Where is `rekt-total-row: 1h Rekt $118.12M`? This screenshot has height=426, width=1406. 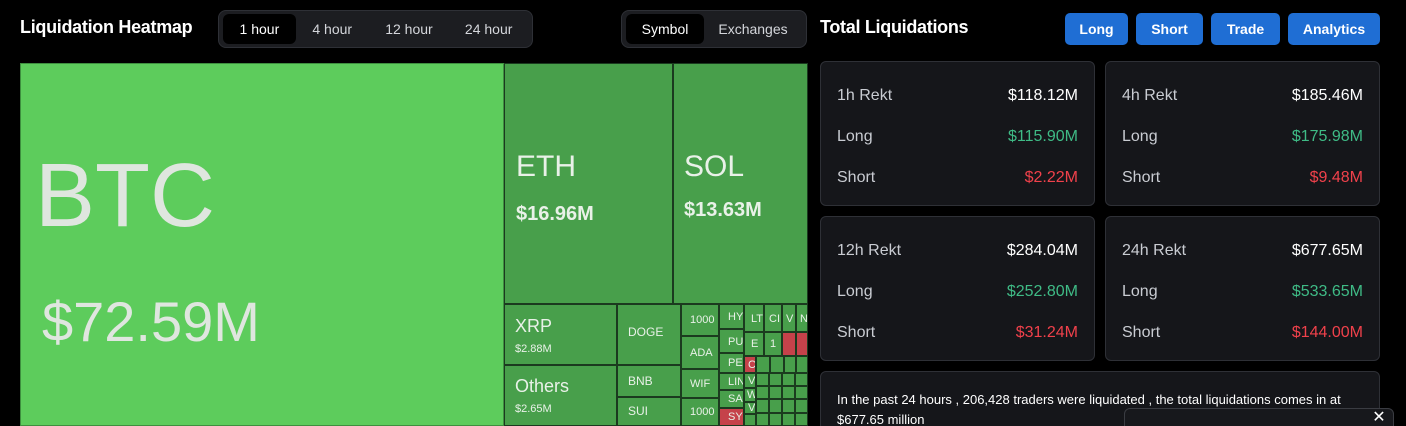
rekt-total-row: 1h Rekt $118.12M is located at coordinates (957, 96).